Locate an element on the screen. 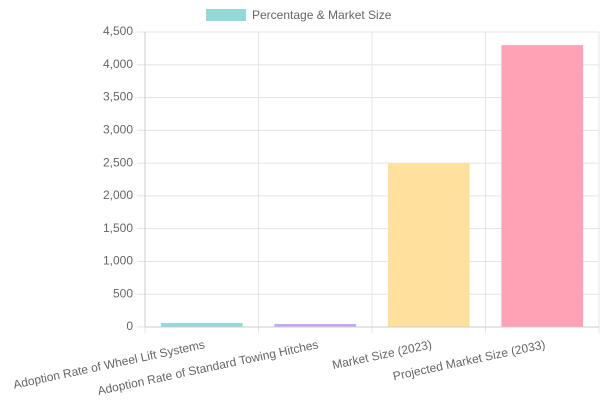  y-tick-label: 2,500 is located at coordinates (118, 162).